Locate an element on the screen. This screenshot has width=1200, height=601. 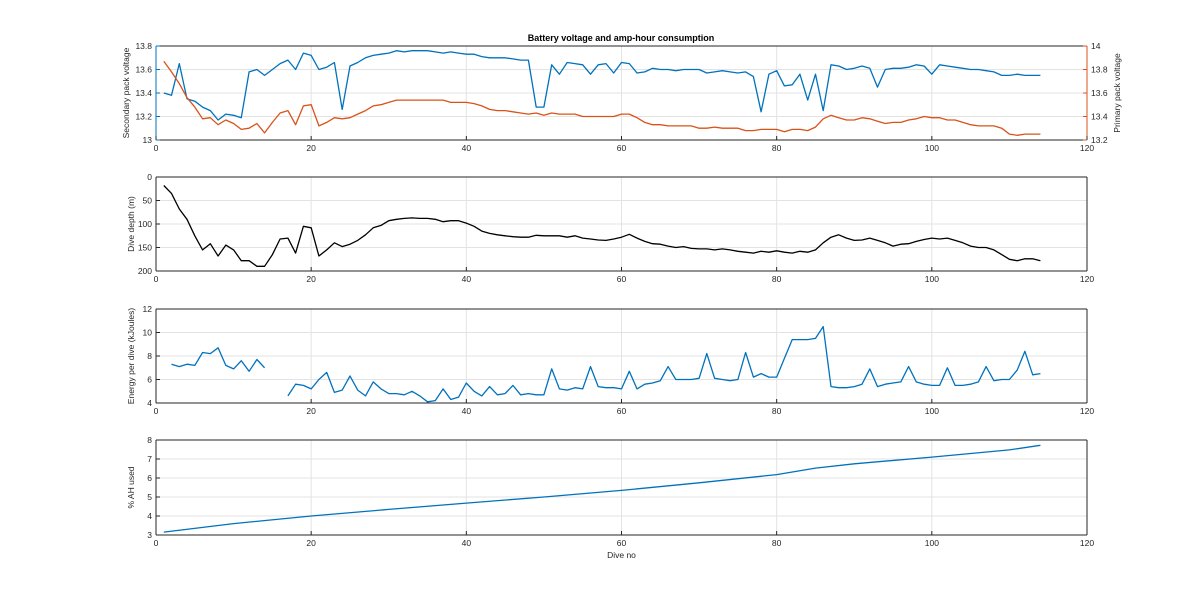
energy-x-tick-label: 60 is located at coordinates (622, 411).